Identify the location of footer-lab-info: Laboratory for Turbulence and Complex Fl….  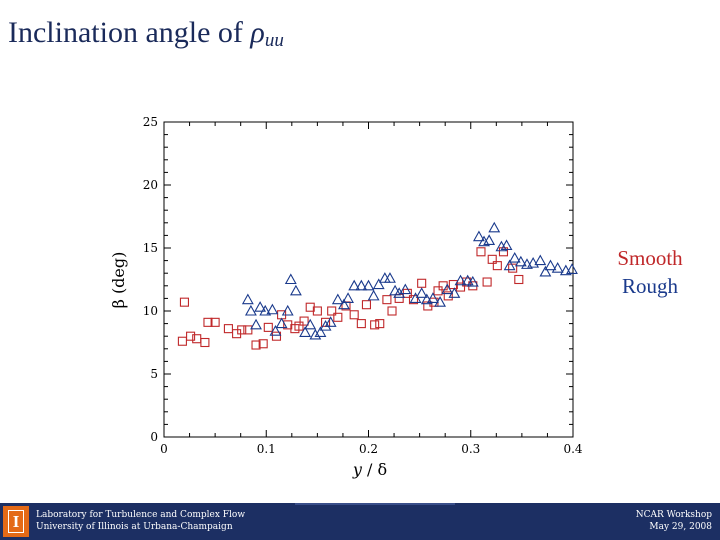
(140, 521).